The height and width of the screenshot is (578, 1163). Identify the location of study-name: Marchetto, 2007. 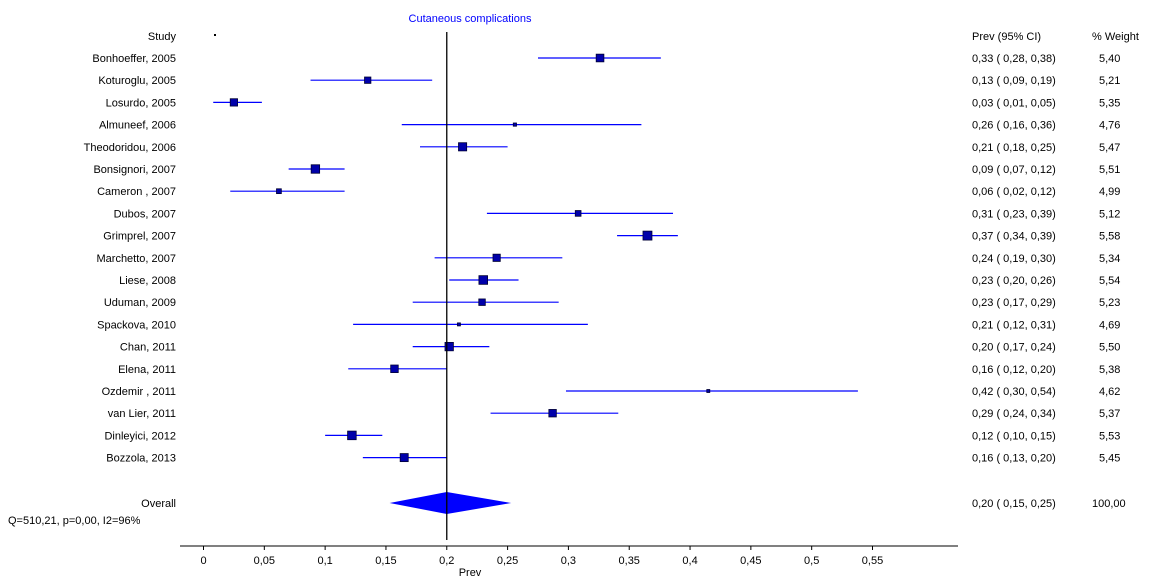
(137, 259).